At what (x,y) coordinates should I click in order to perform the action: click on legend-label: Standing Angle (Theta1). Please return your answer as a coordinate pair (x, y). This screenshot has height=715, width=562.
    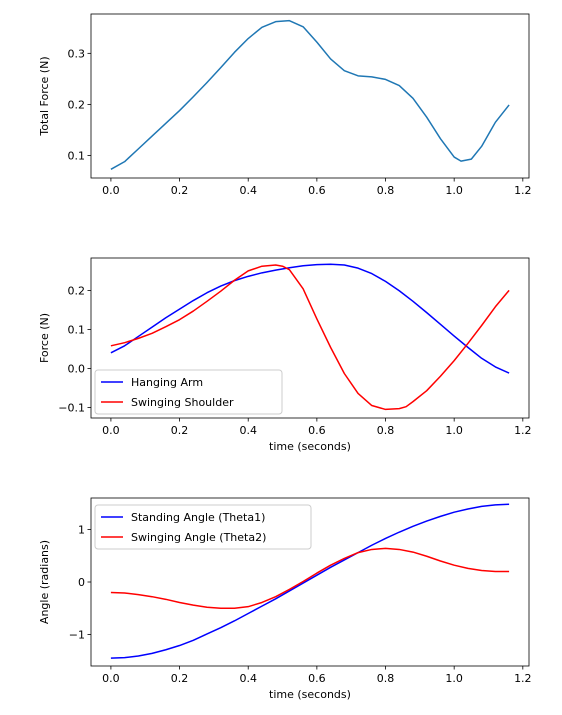
    Looking at the image, I should click on (198, 517).